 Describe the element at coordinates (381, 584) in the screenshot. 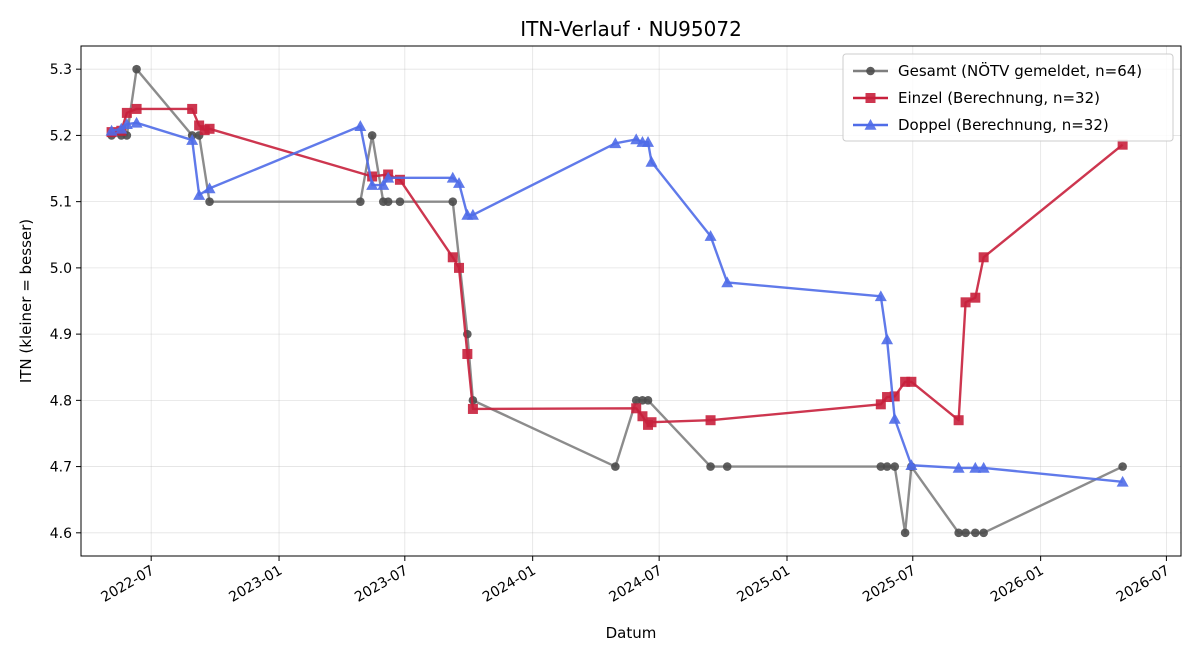

I see `x-tick-label: 2023-07` at that location.